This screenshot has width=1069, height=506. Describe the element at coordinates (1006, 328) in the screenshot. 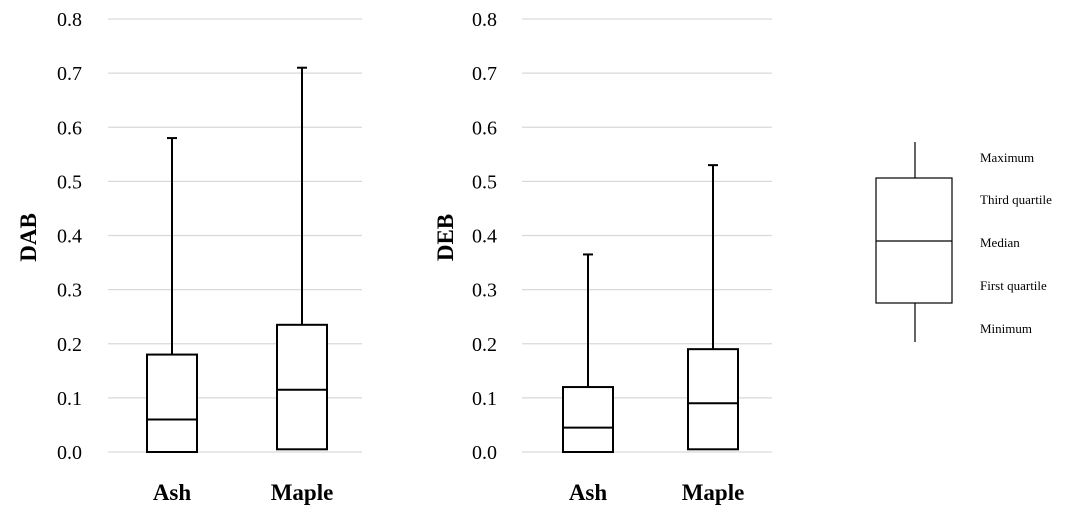

I see `legend-label-minimum: Minimum` at that location.